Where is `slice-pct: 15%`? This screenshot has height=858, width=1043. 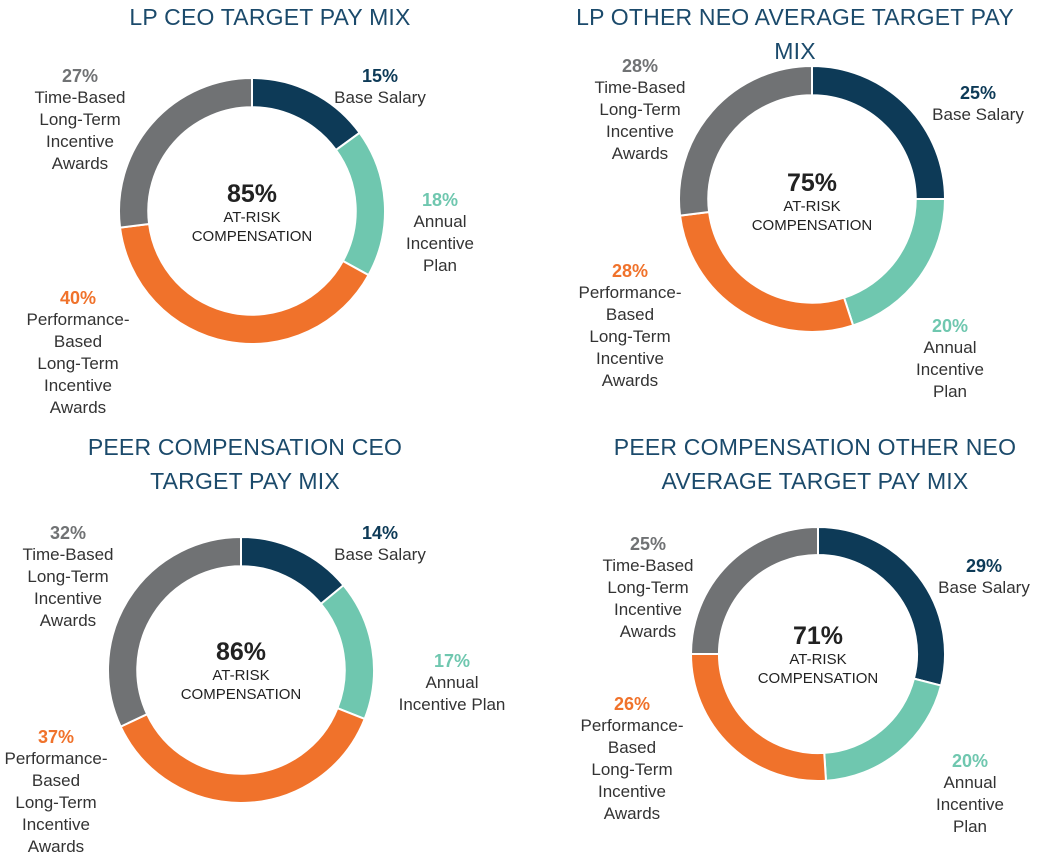
slice-pct: 15% is located at coordinates (380, 76).